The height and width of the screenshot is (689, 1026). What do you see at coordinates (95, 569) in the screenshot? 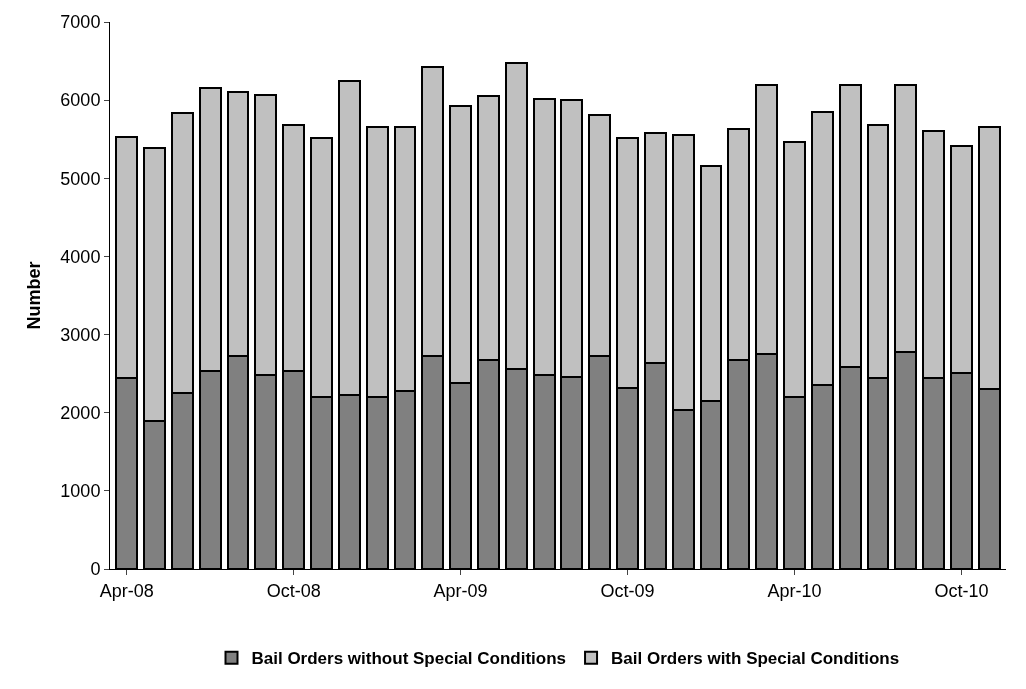
I see `y-tick-label: 0` at bounding box center [95, 569].